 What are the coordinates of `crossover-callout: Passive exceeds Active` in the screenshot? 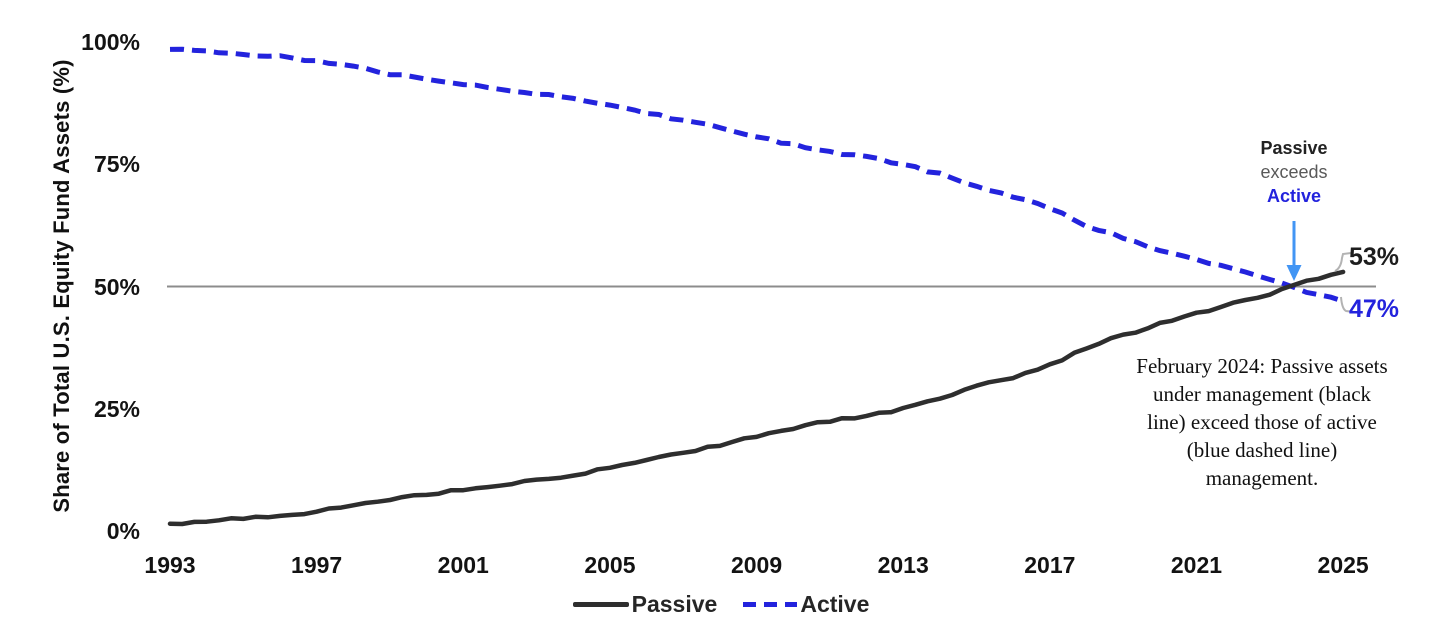 It's located at (1293, 172).